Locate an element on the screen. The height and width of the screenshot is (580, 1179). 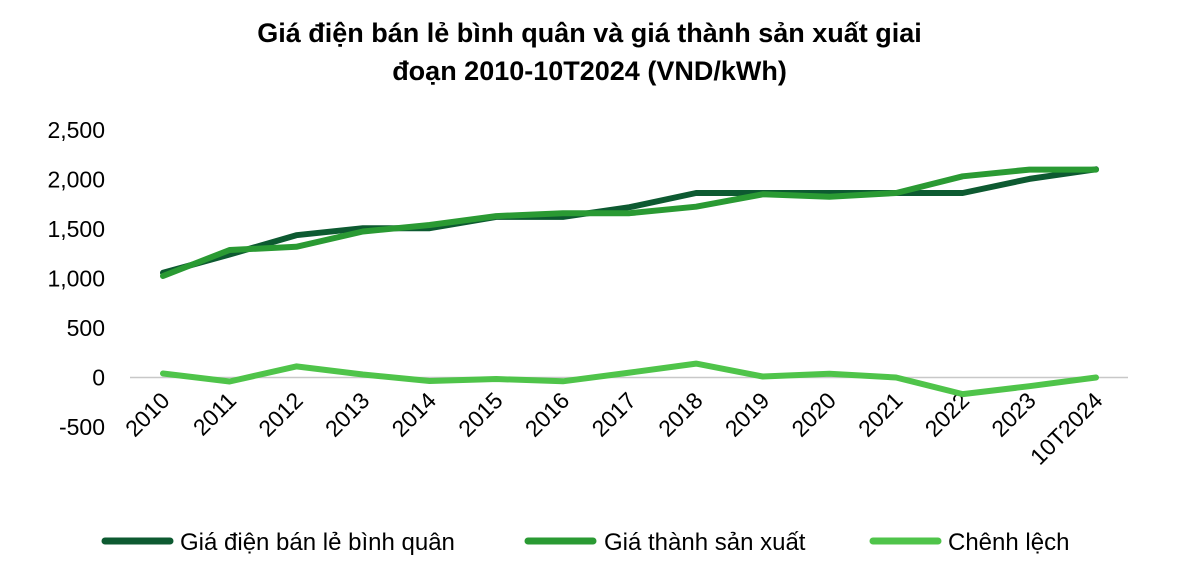
legend-label: Giá thành sản xuất is located at coordinates (705, 542).